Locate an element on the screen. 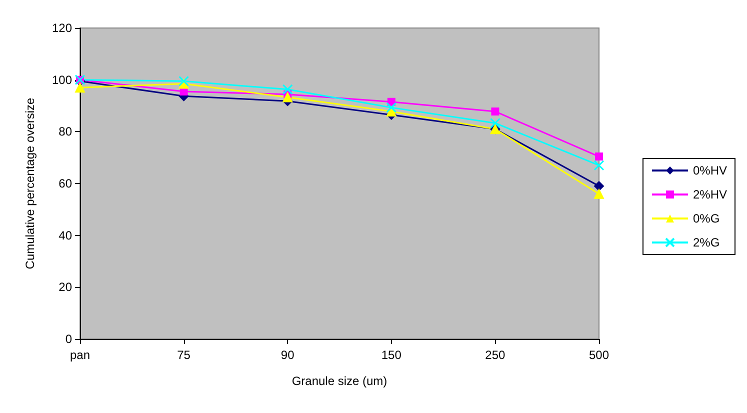 This screenshot has height=413, width=747. y-tick-label: 80 is located at coordinates (65, 131).